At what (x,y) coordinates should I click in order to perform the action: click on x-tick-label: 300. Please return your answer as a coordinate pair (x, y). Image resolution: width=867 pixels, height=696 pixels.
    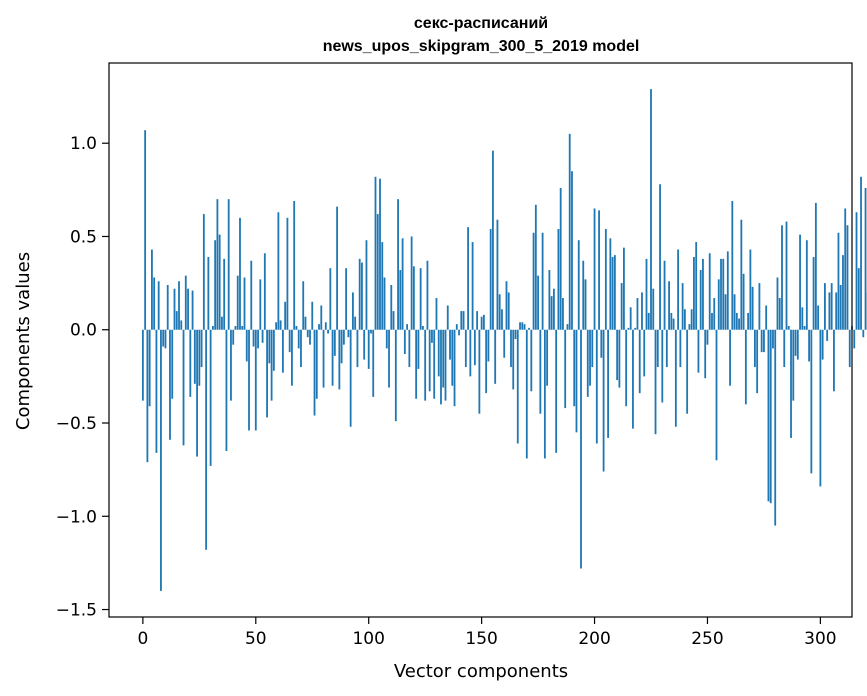
    Looking at the image, I should click on (820, 639).